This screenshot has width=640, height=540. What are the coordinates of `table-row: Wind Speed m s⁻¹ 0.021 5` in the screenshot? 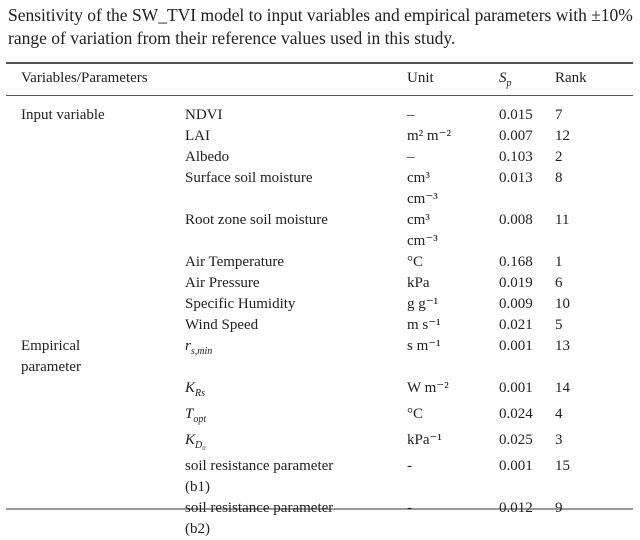 It's located at (319, 325).